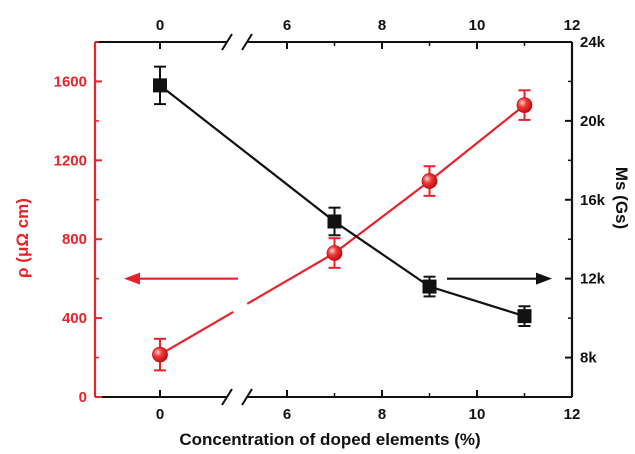 The image size is (635, 454). Describe the element at coordinates (160, 25) in the screenshot. I see `x-tick-label-top-0: 0` at that location.